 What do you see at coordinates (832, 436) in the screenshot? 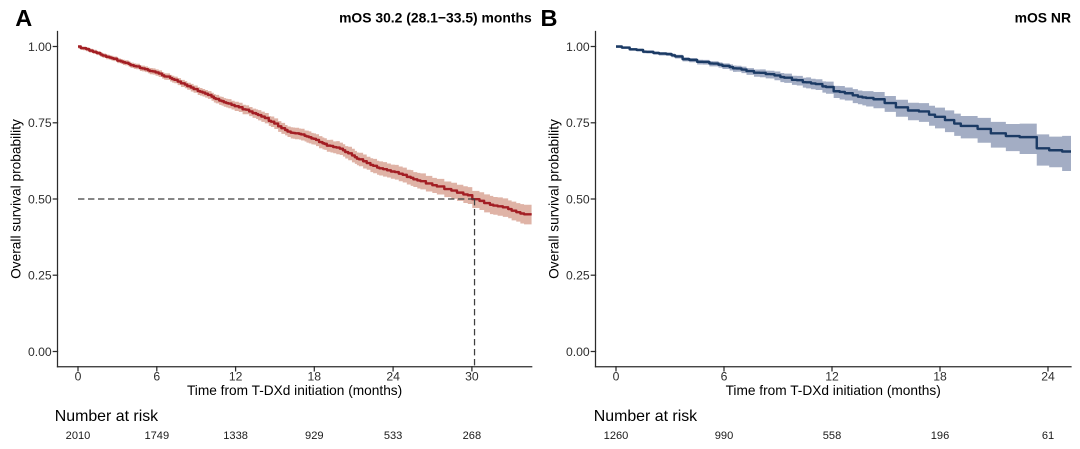
I see `svg-text: 558` at bounding box center [832, 436].